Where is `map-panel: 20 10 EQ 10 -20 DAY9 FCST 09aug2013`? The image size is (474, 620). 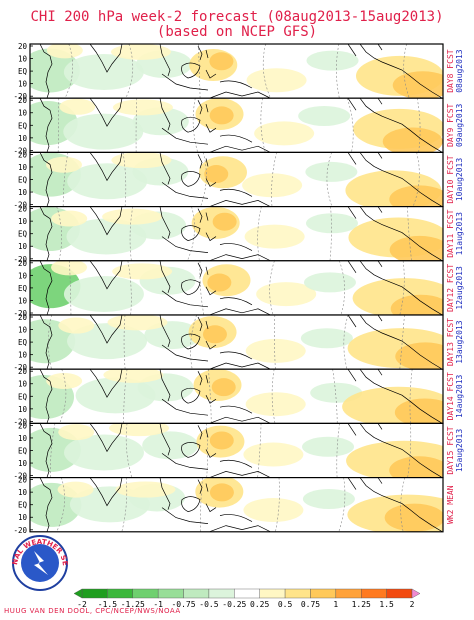 map-panel: 20 10 EQ 10 -20 DAY9 FCST 09aug2013 is located at coordinates (238, 125).